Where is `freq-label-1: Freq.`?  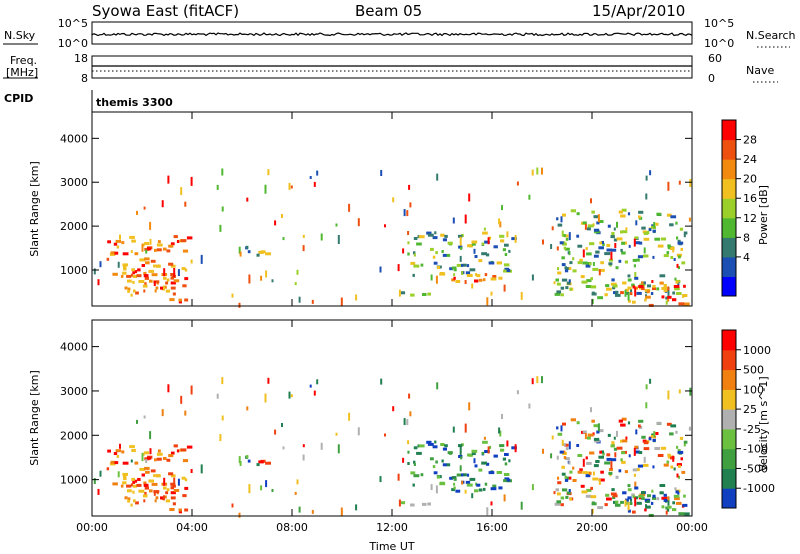 freq-label-1: Freq. is located at coordinates (23, 60).